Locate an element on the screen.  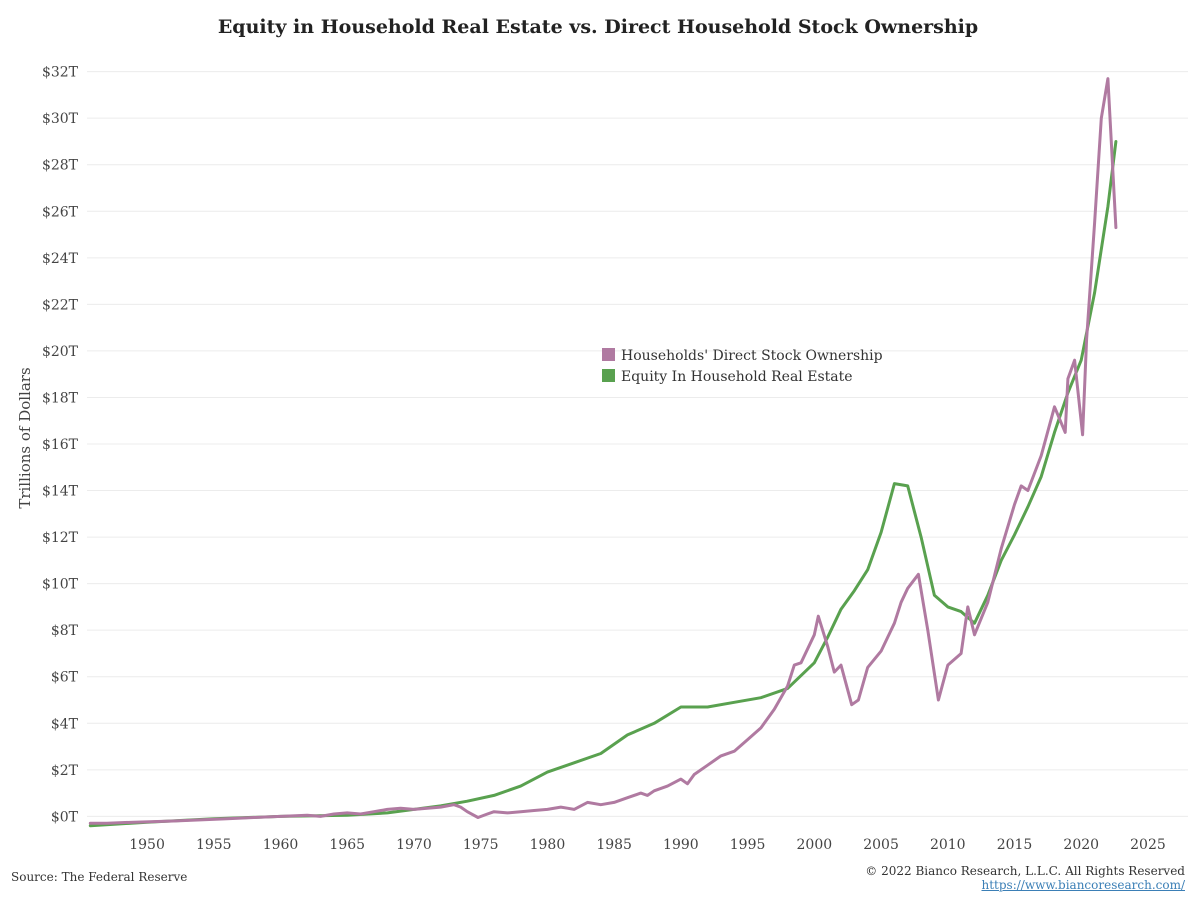
y-tick-label: $30T is located at coordinates (60, 119).